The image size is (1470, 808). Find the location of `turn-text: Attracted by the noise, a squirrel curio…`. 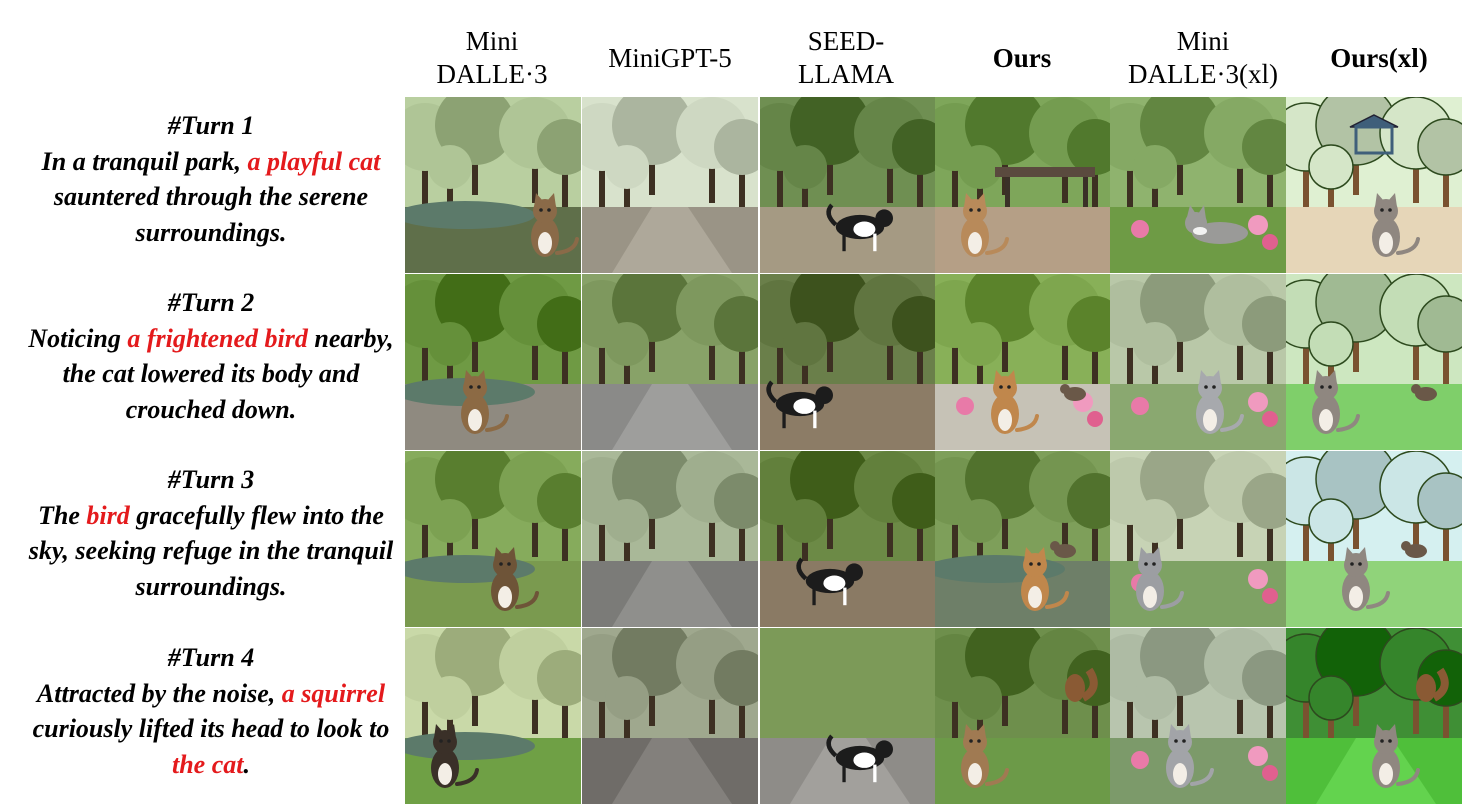

turn-text: Attracted by the noise, a squirrel curio… is located at coordinates (211, 728).